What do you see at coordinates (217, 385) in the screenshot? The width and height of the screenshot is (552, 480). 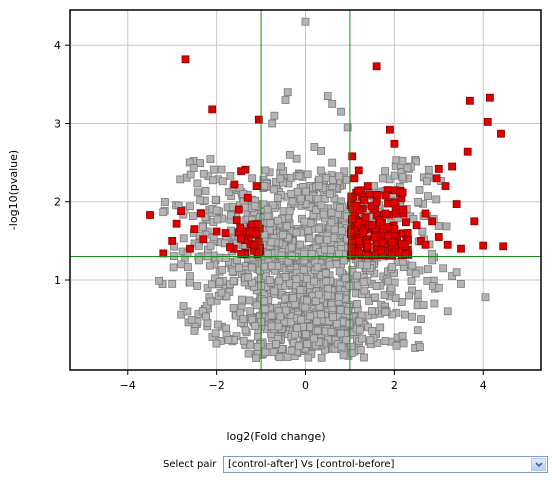 I see `x-tick-label: −2` at bounding box center [217, 385].